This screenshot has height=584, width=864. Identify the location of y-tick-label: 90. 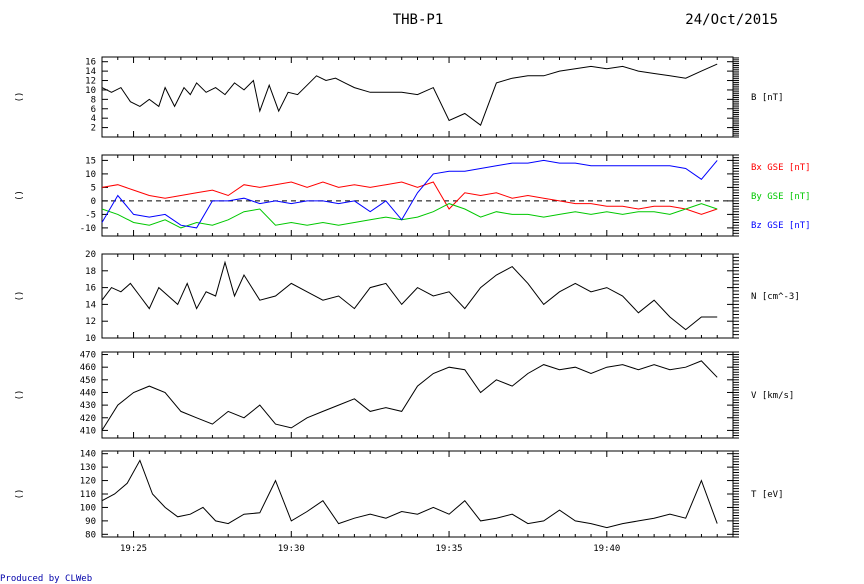
(90, 522).